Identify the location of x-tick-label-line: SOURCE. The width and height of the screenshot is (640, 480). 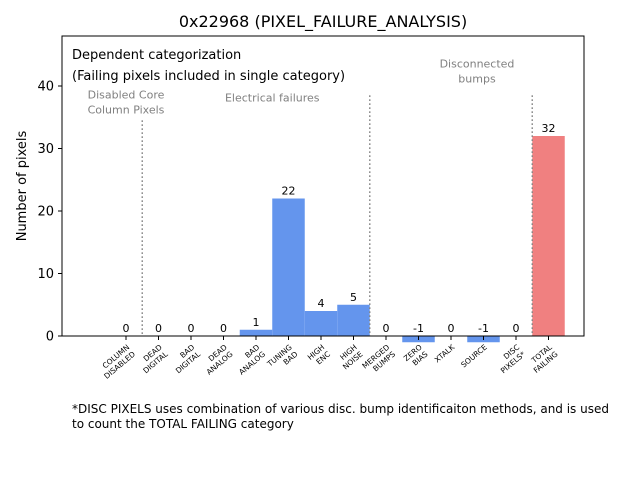
(474, 355).